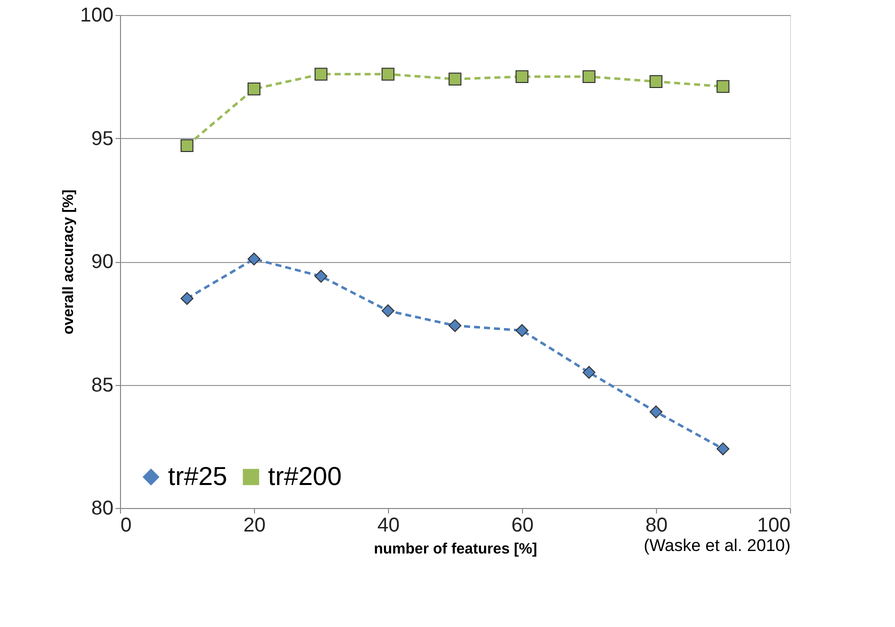  Describe the element at coordinates (102, 385) in the screenshot. I see `y-tick-label: 85` at that location.